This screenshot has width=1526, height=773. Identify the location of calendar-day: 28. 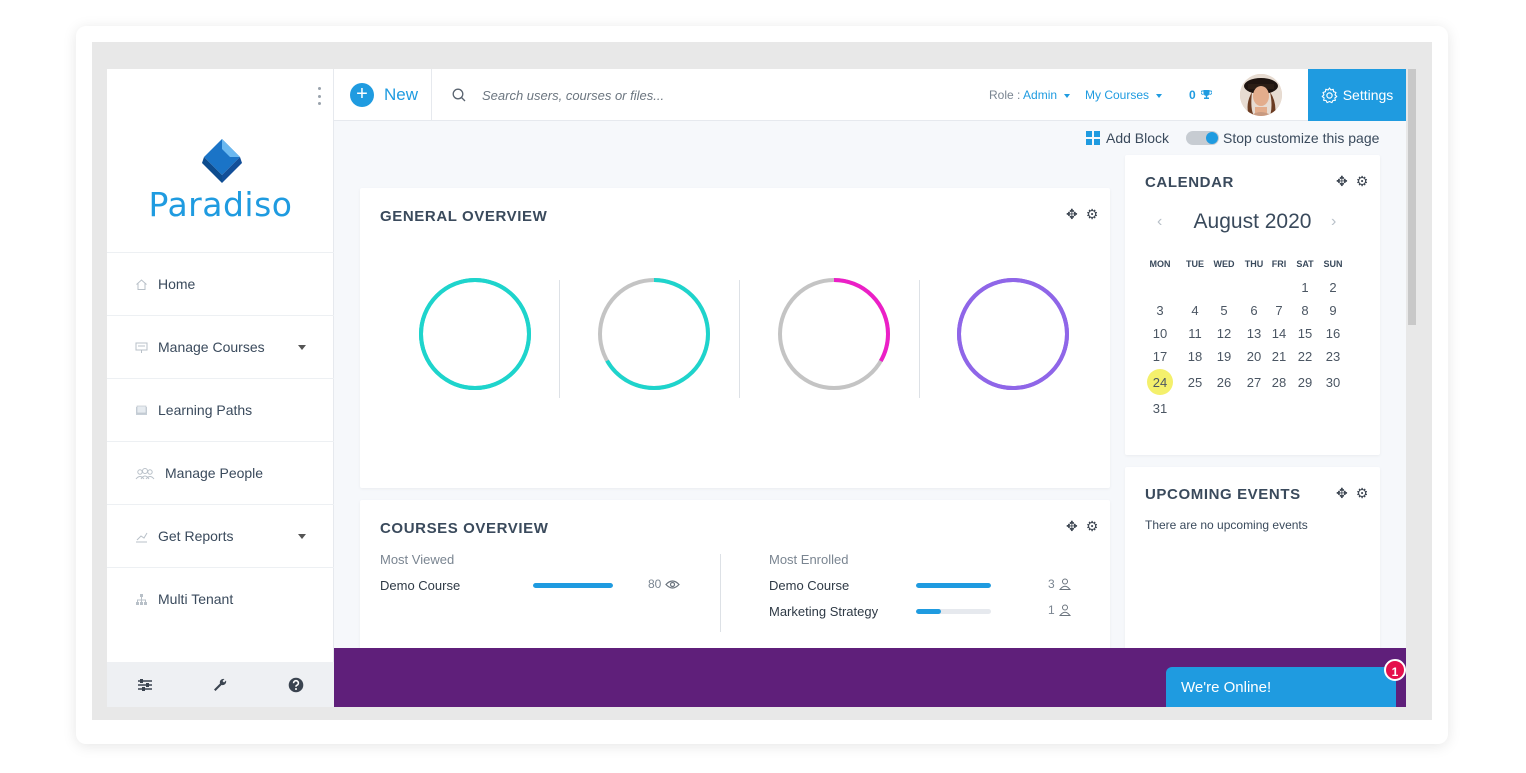
(1279, 382).